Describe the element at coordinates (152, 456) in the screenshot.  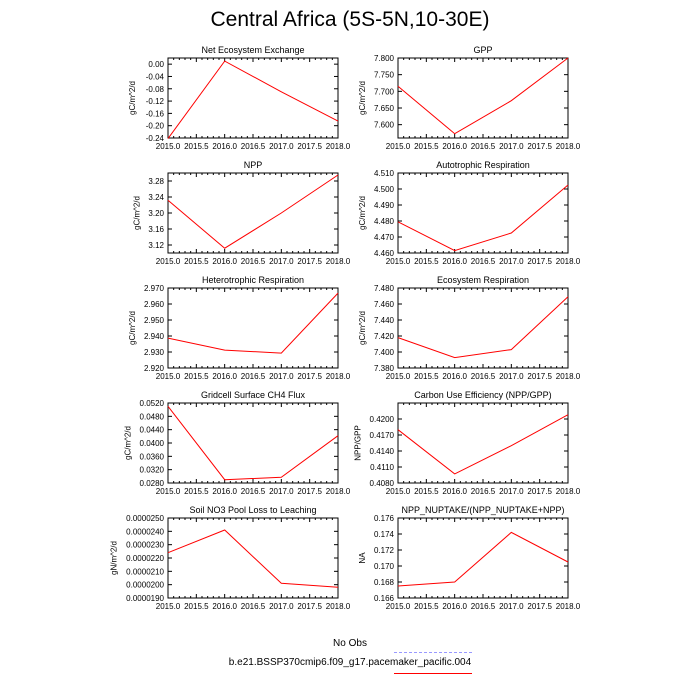
I see `y-tick-label: 0.0360` at that location.